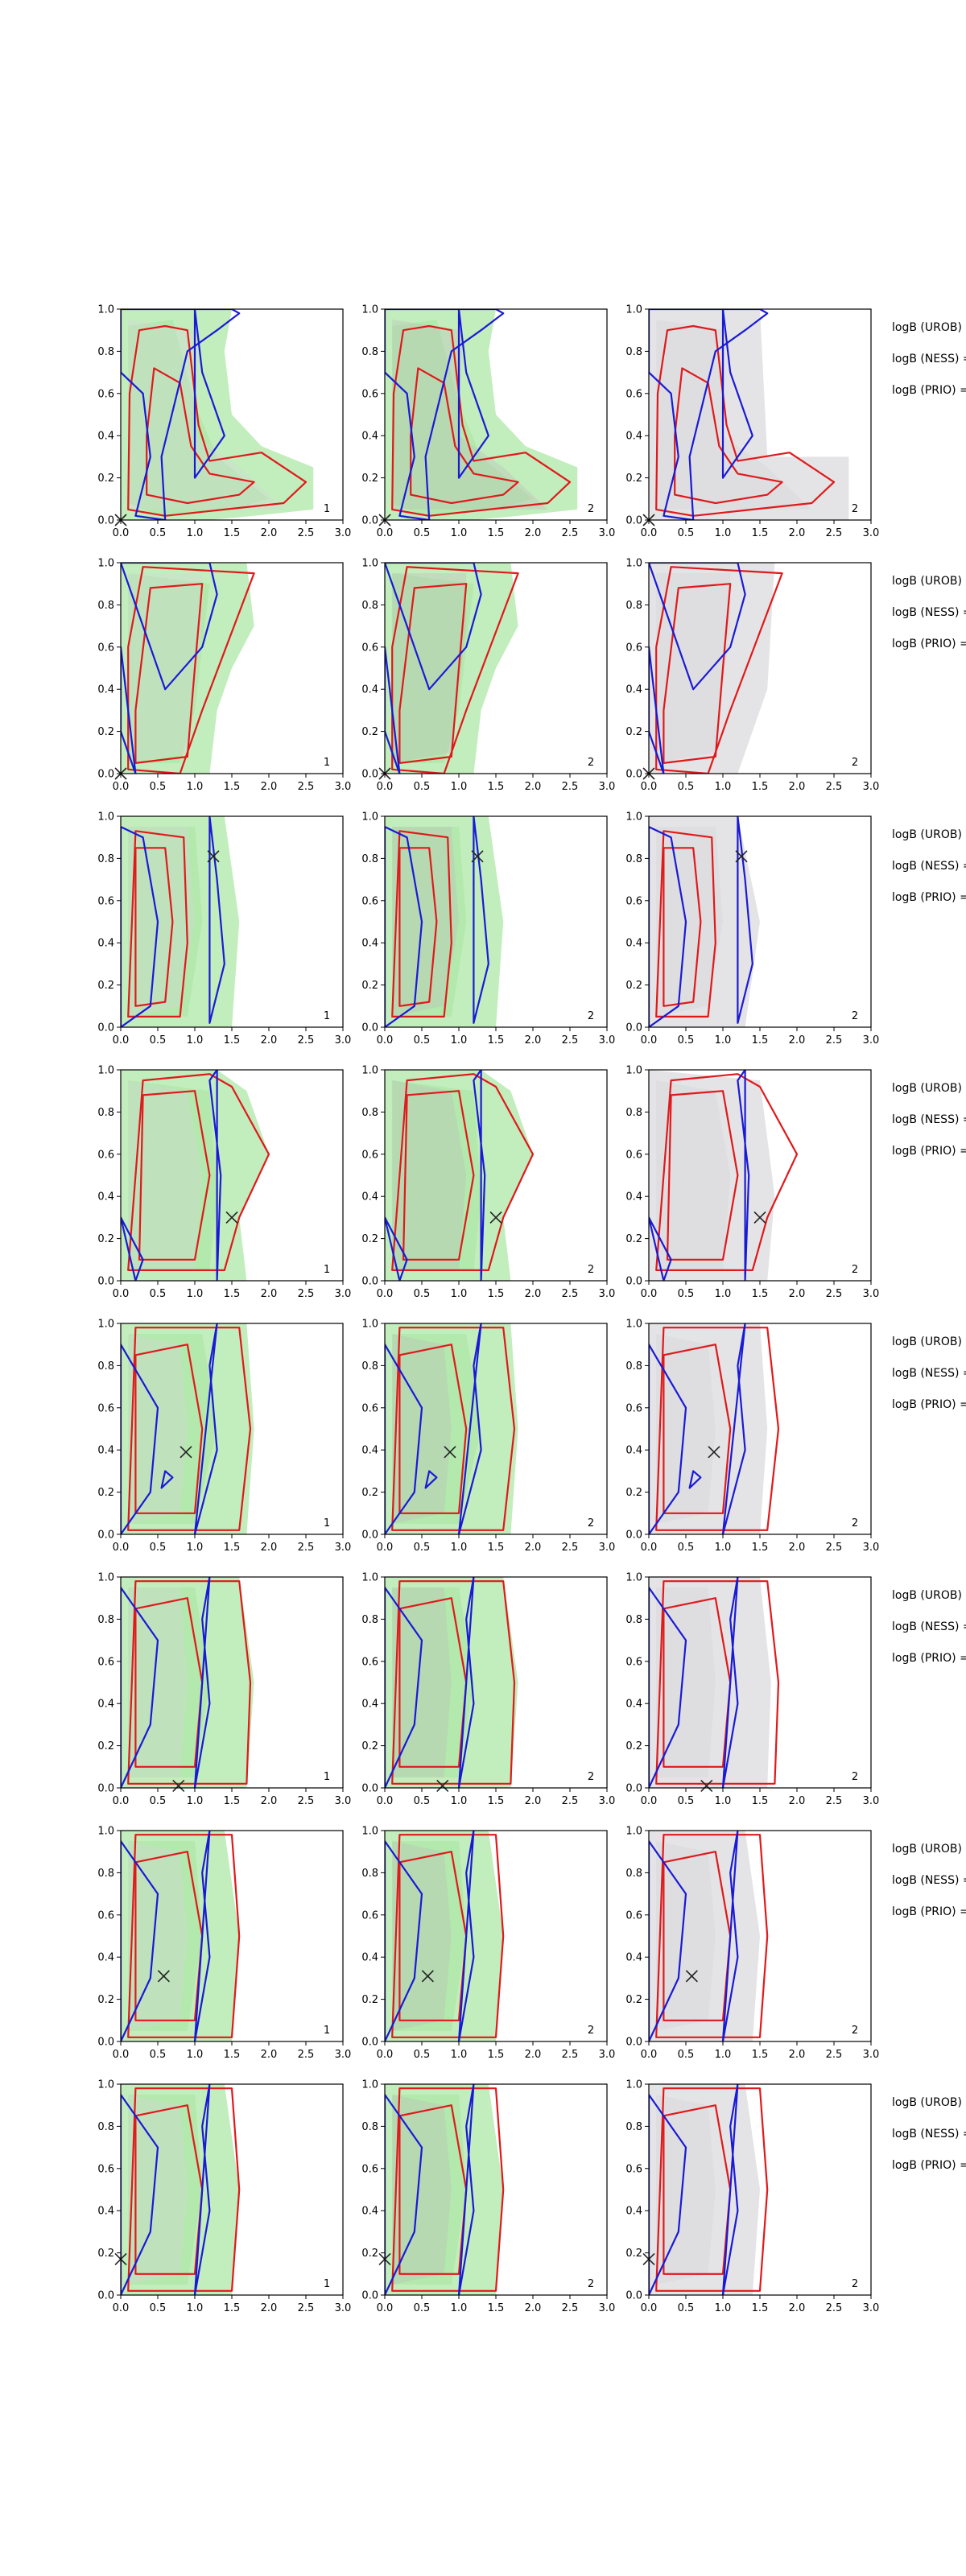  I want to click on panel-plot-area, so click(460, 1175).